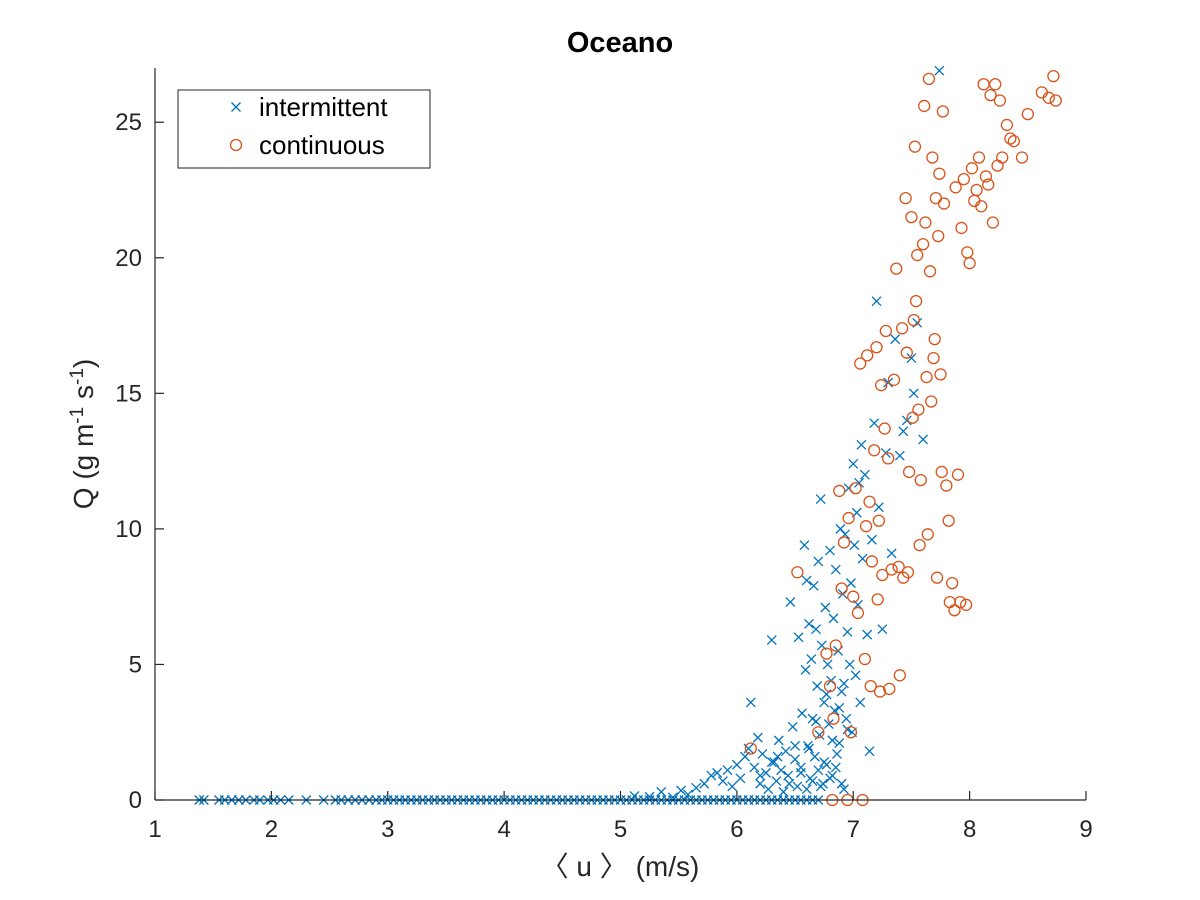  Describe the element at coordinates (620, 829) in the screenshot. I see `x-tick-label: 5` at that location.